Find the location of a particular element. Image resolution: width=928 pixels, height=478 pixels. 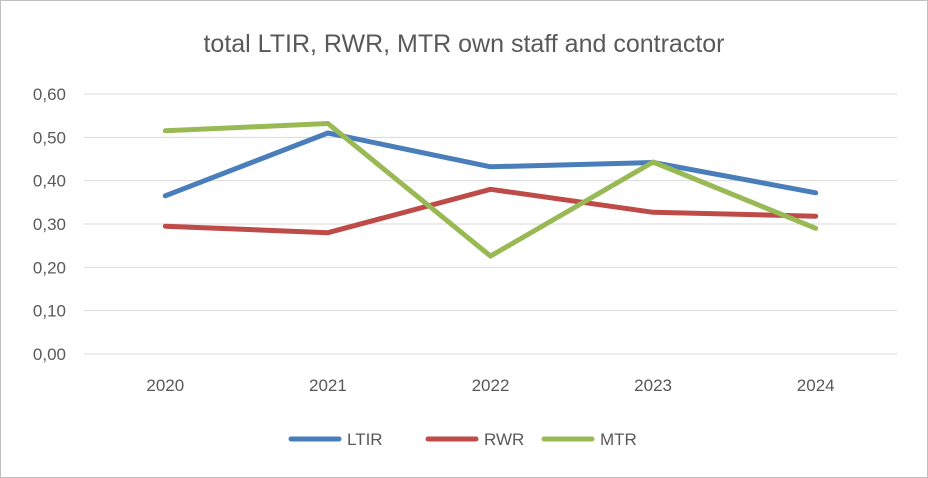

x-axis-ticks: 2020 2021 2022 2023 2024 is located at coordinates (490, 385).